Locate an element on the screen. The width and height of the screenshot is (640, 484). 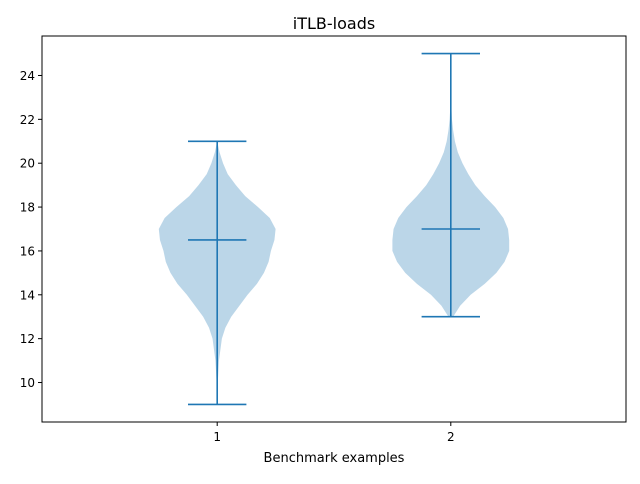
y-tick-label: 10 is located at coordinates (27, 383).